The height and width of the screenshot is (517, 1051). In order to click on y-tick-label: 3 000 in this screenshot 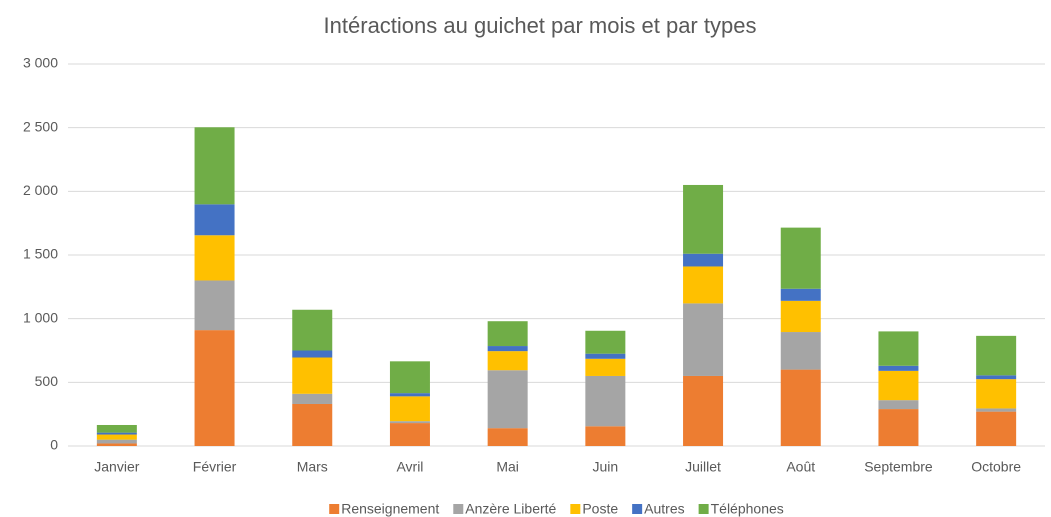, I will do `click(40, 63)`.